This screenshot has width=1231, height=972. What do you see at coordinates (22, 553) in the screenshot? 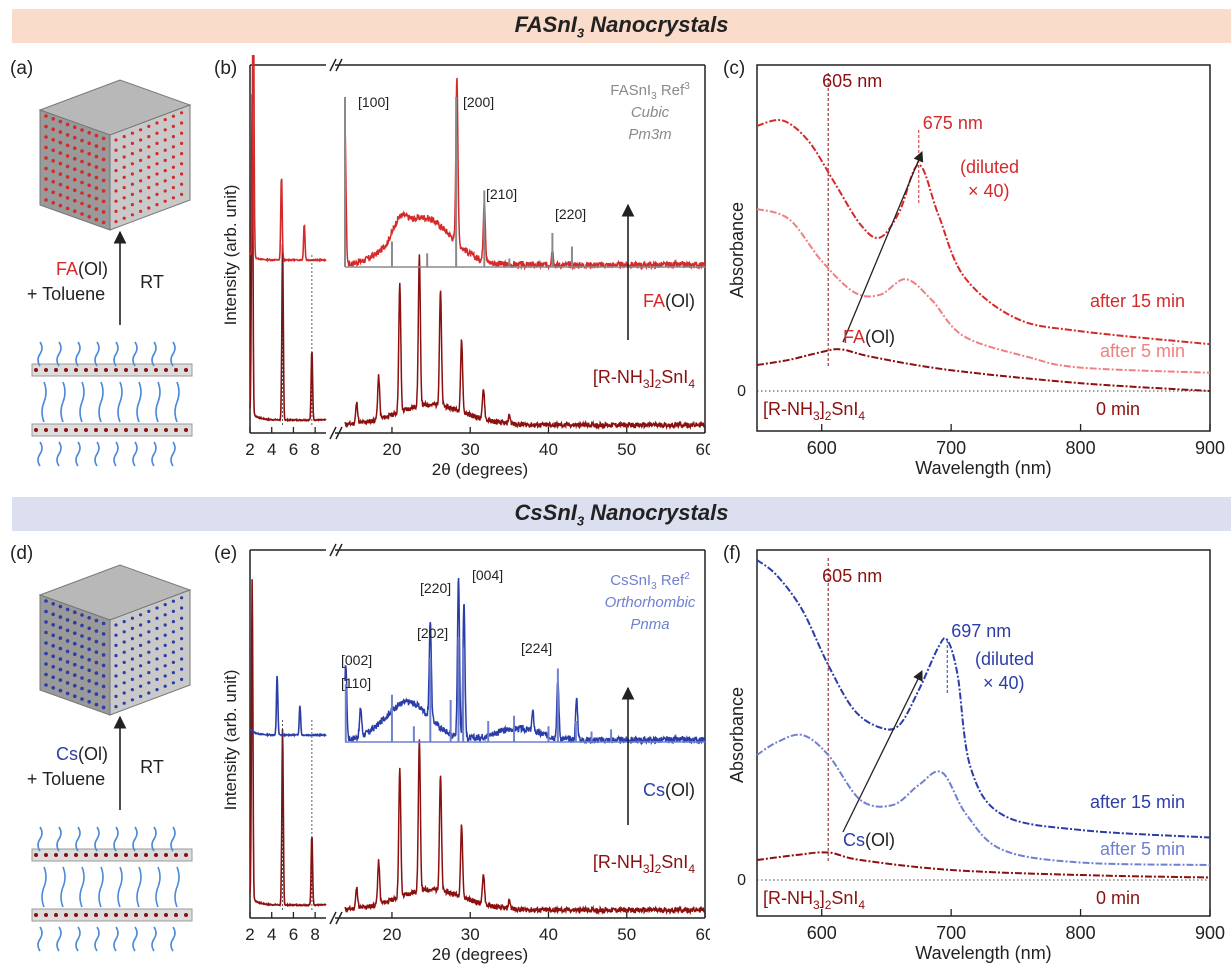
I see `panel-label-d: (d)` at bounding box center [22, 553].